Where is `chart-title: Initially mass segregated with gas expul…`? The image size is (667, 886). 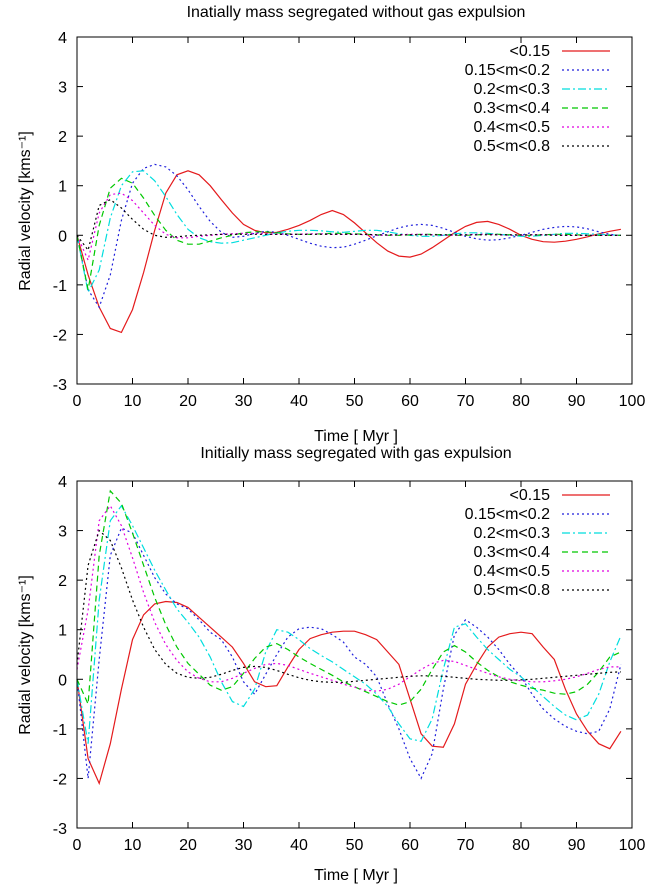
chart-title: Initially mass segregated with gas expul… is located at coordinates (355, 453).